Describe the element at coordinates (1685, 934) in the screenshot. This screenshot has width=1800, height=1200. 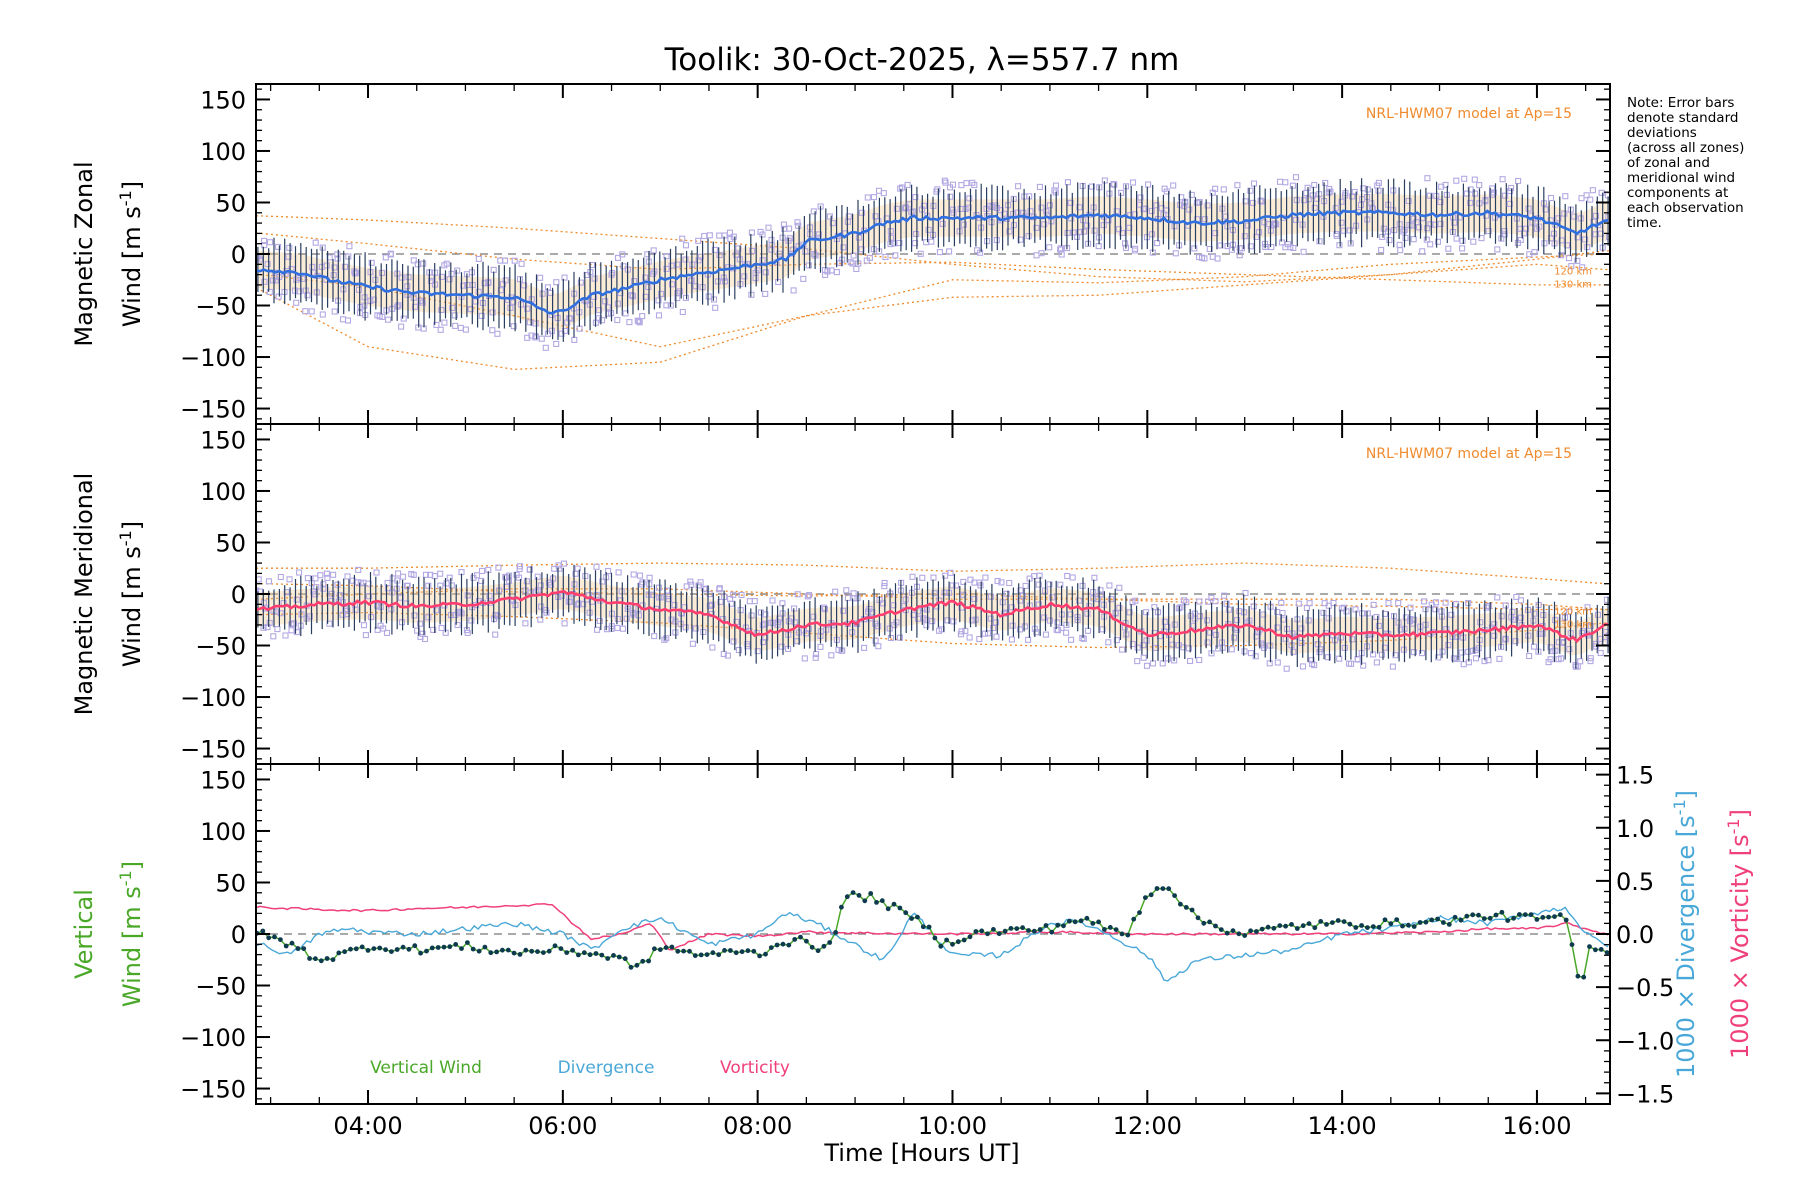
I see `divergence-axis-label: 1000 × Divergence [s-1]` at that location.